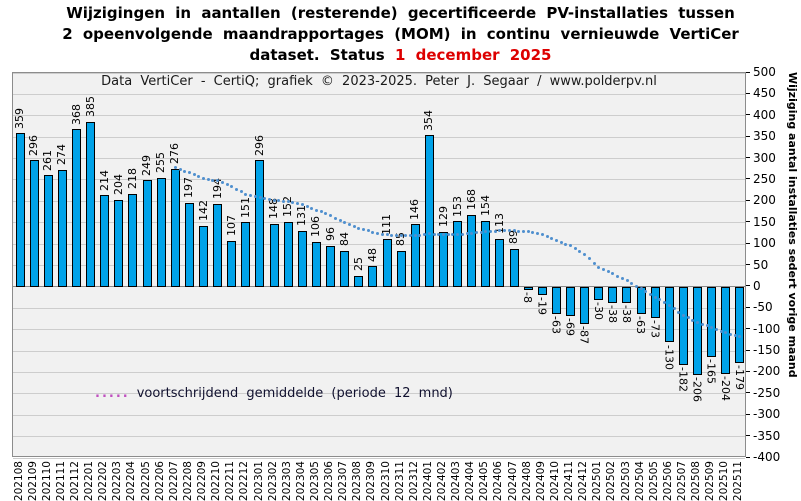 The image size is (801, 501). What do you see at coordinates (230, 481) in the screenshot?
I see `x-tick-label-202211: 202211` at bounding box center [230, 481].